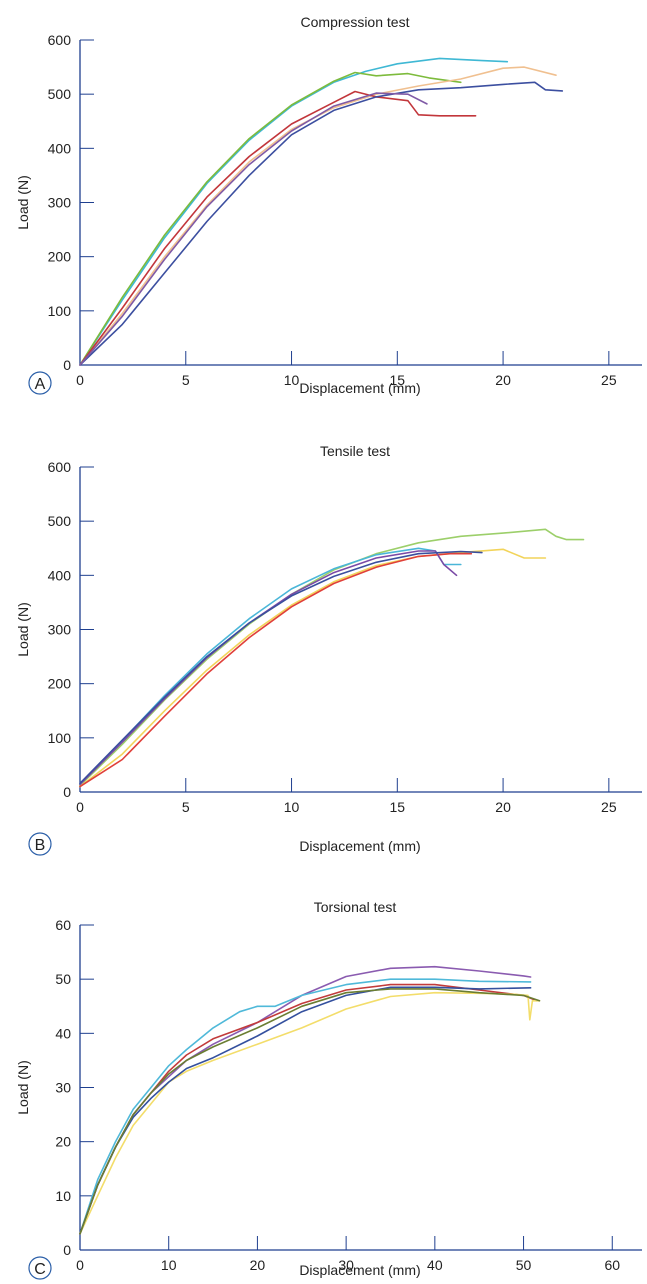 This screenshot has width=647, height=1284. Describe the element at coordinates (63, 979) in the screenshot. I see `y-tick-label: 50` at that location.